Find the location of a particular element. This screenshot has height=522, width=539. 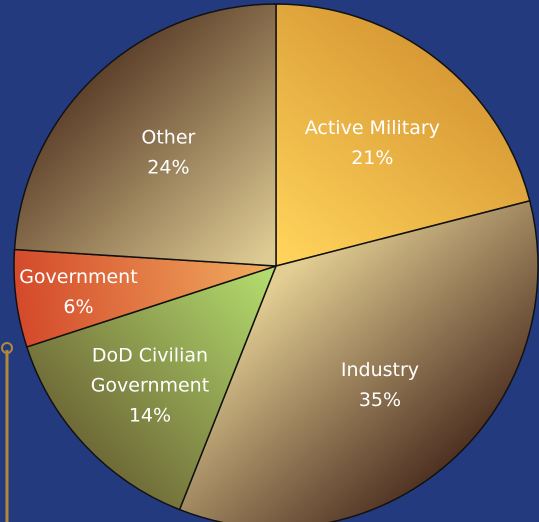

slice-percent-label: 6% is located at coordinates (78, 307).